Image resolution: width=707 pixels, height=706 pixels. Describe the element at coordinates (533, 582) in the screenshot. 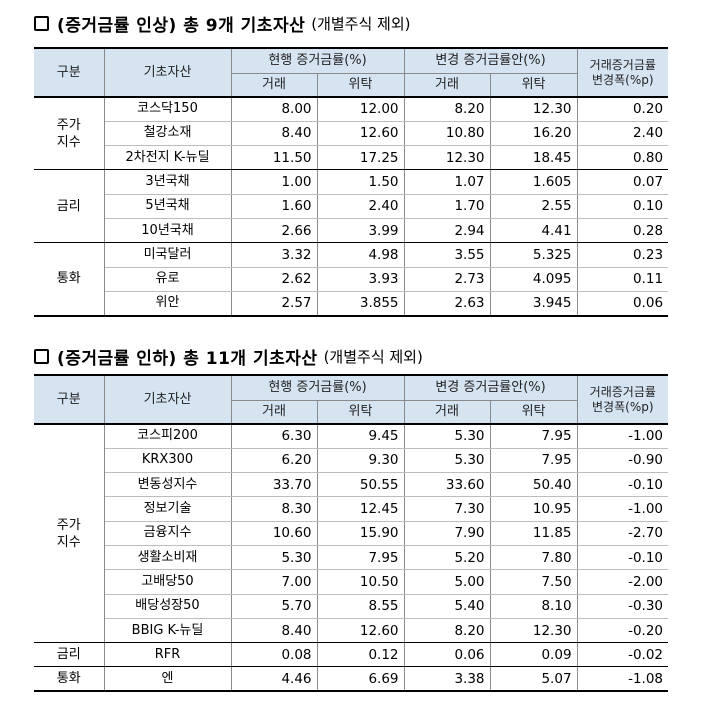

I see `proposed-consign-rate-cell: 7.50` at that location.